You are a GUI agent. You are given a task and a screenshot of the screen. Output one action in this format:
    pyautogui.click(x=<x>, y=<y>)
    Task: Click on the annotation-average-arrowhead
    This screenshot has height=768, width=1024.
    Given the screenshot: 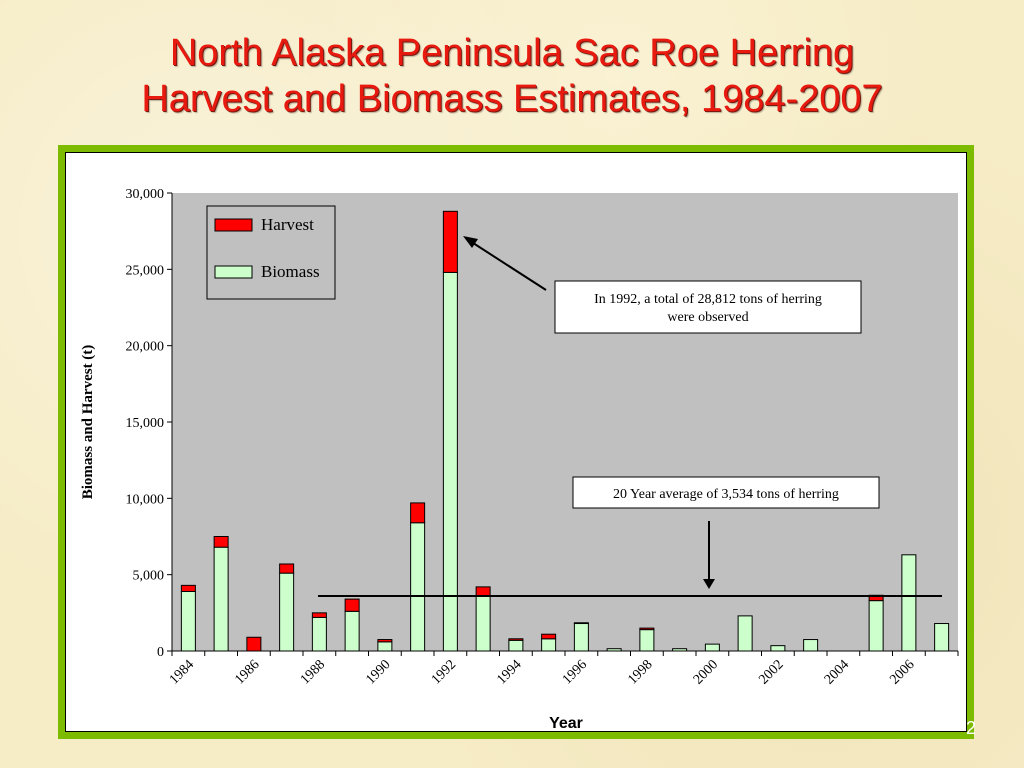 What is the action you would take?
    pyautogui.click(x=709, y=584)
    